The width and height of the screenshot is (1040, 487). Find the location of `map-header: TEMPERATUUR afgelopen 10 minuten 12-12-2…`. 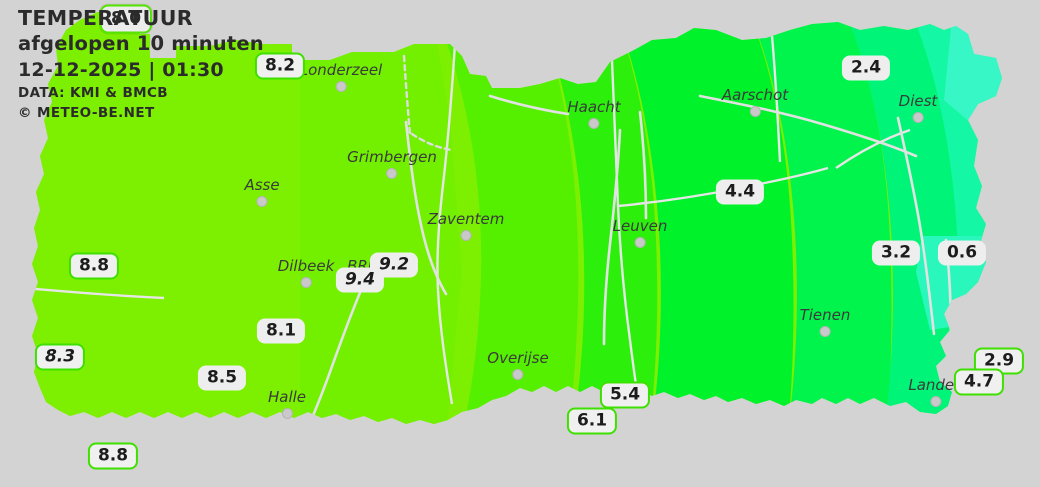

map-header: TEMPERATUUR afgelopen 10 minuten 12-12-2… is located at coordinates (141, 64).